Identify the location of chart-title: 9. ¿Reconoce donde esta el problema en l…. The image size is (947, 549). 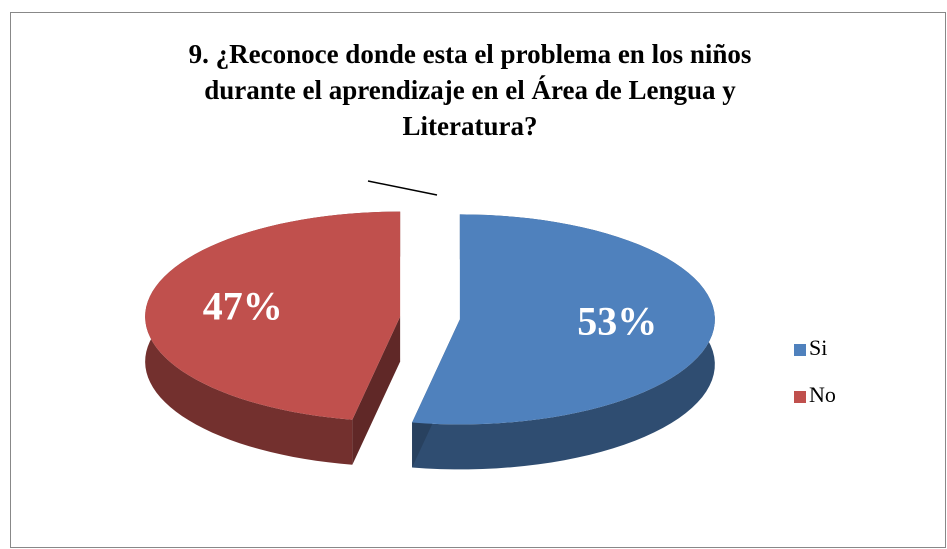
(470, 90).